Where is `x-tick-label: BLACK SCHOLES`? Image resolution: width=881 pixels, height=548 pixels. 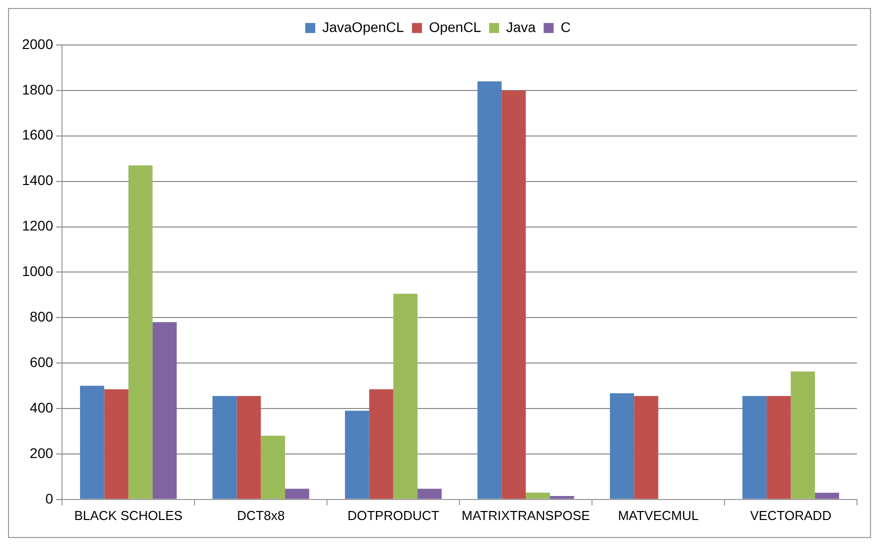
x-tick-label: BLACK SCHOLES is located at coordinates (128, 515).